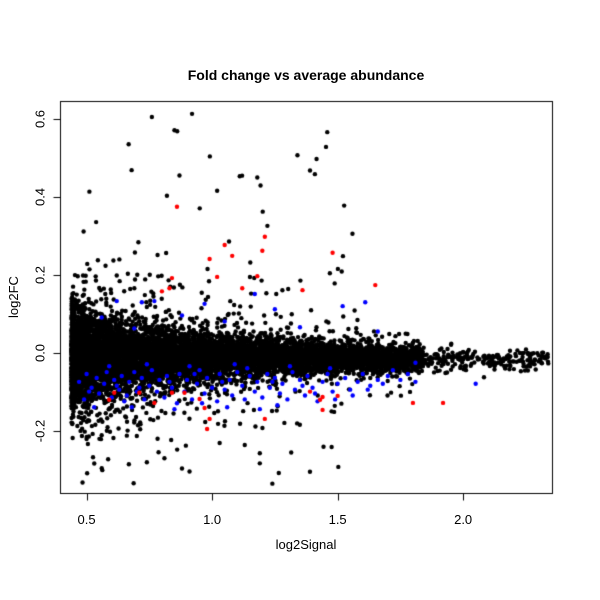  What do you see at coordinates (40, 196) in the screenshot?
I see `y-tick-label: 0.4` at bounding box center [40, 196].